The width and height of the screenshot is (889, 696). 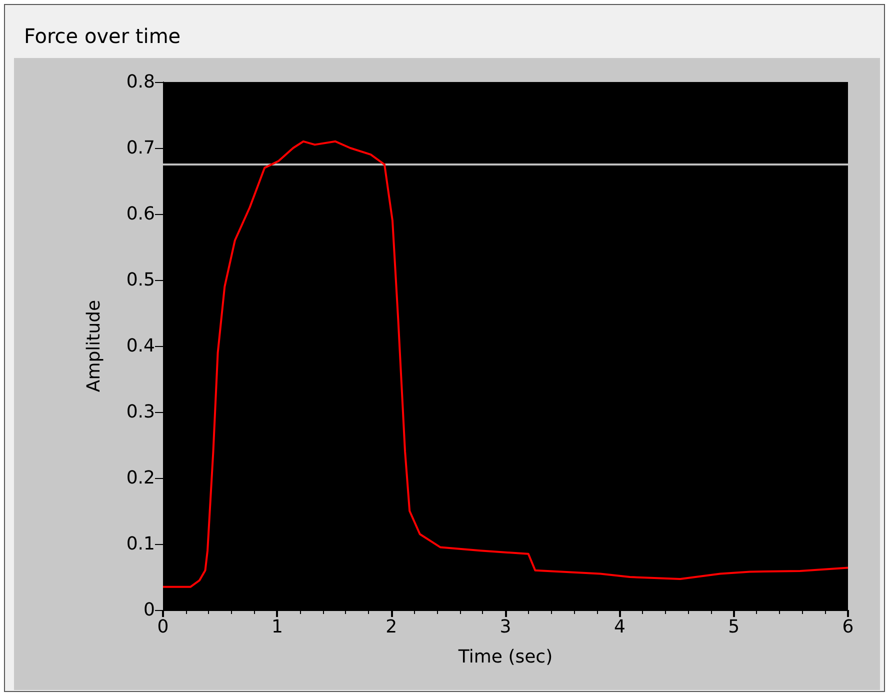 I want to click on y-tick-label: 0.6, so click(x=140, y=214).